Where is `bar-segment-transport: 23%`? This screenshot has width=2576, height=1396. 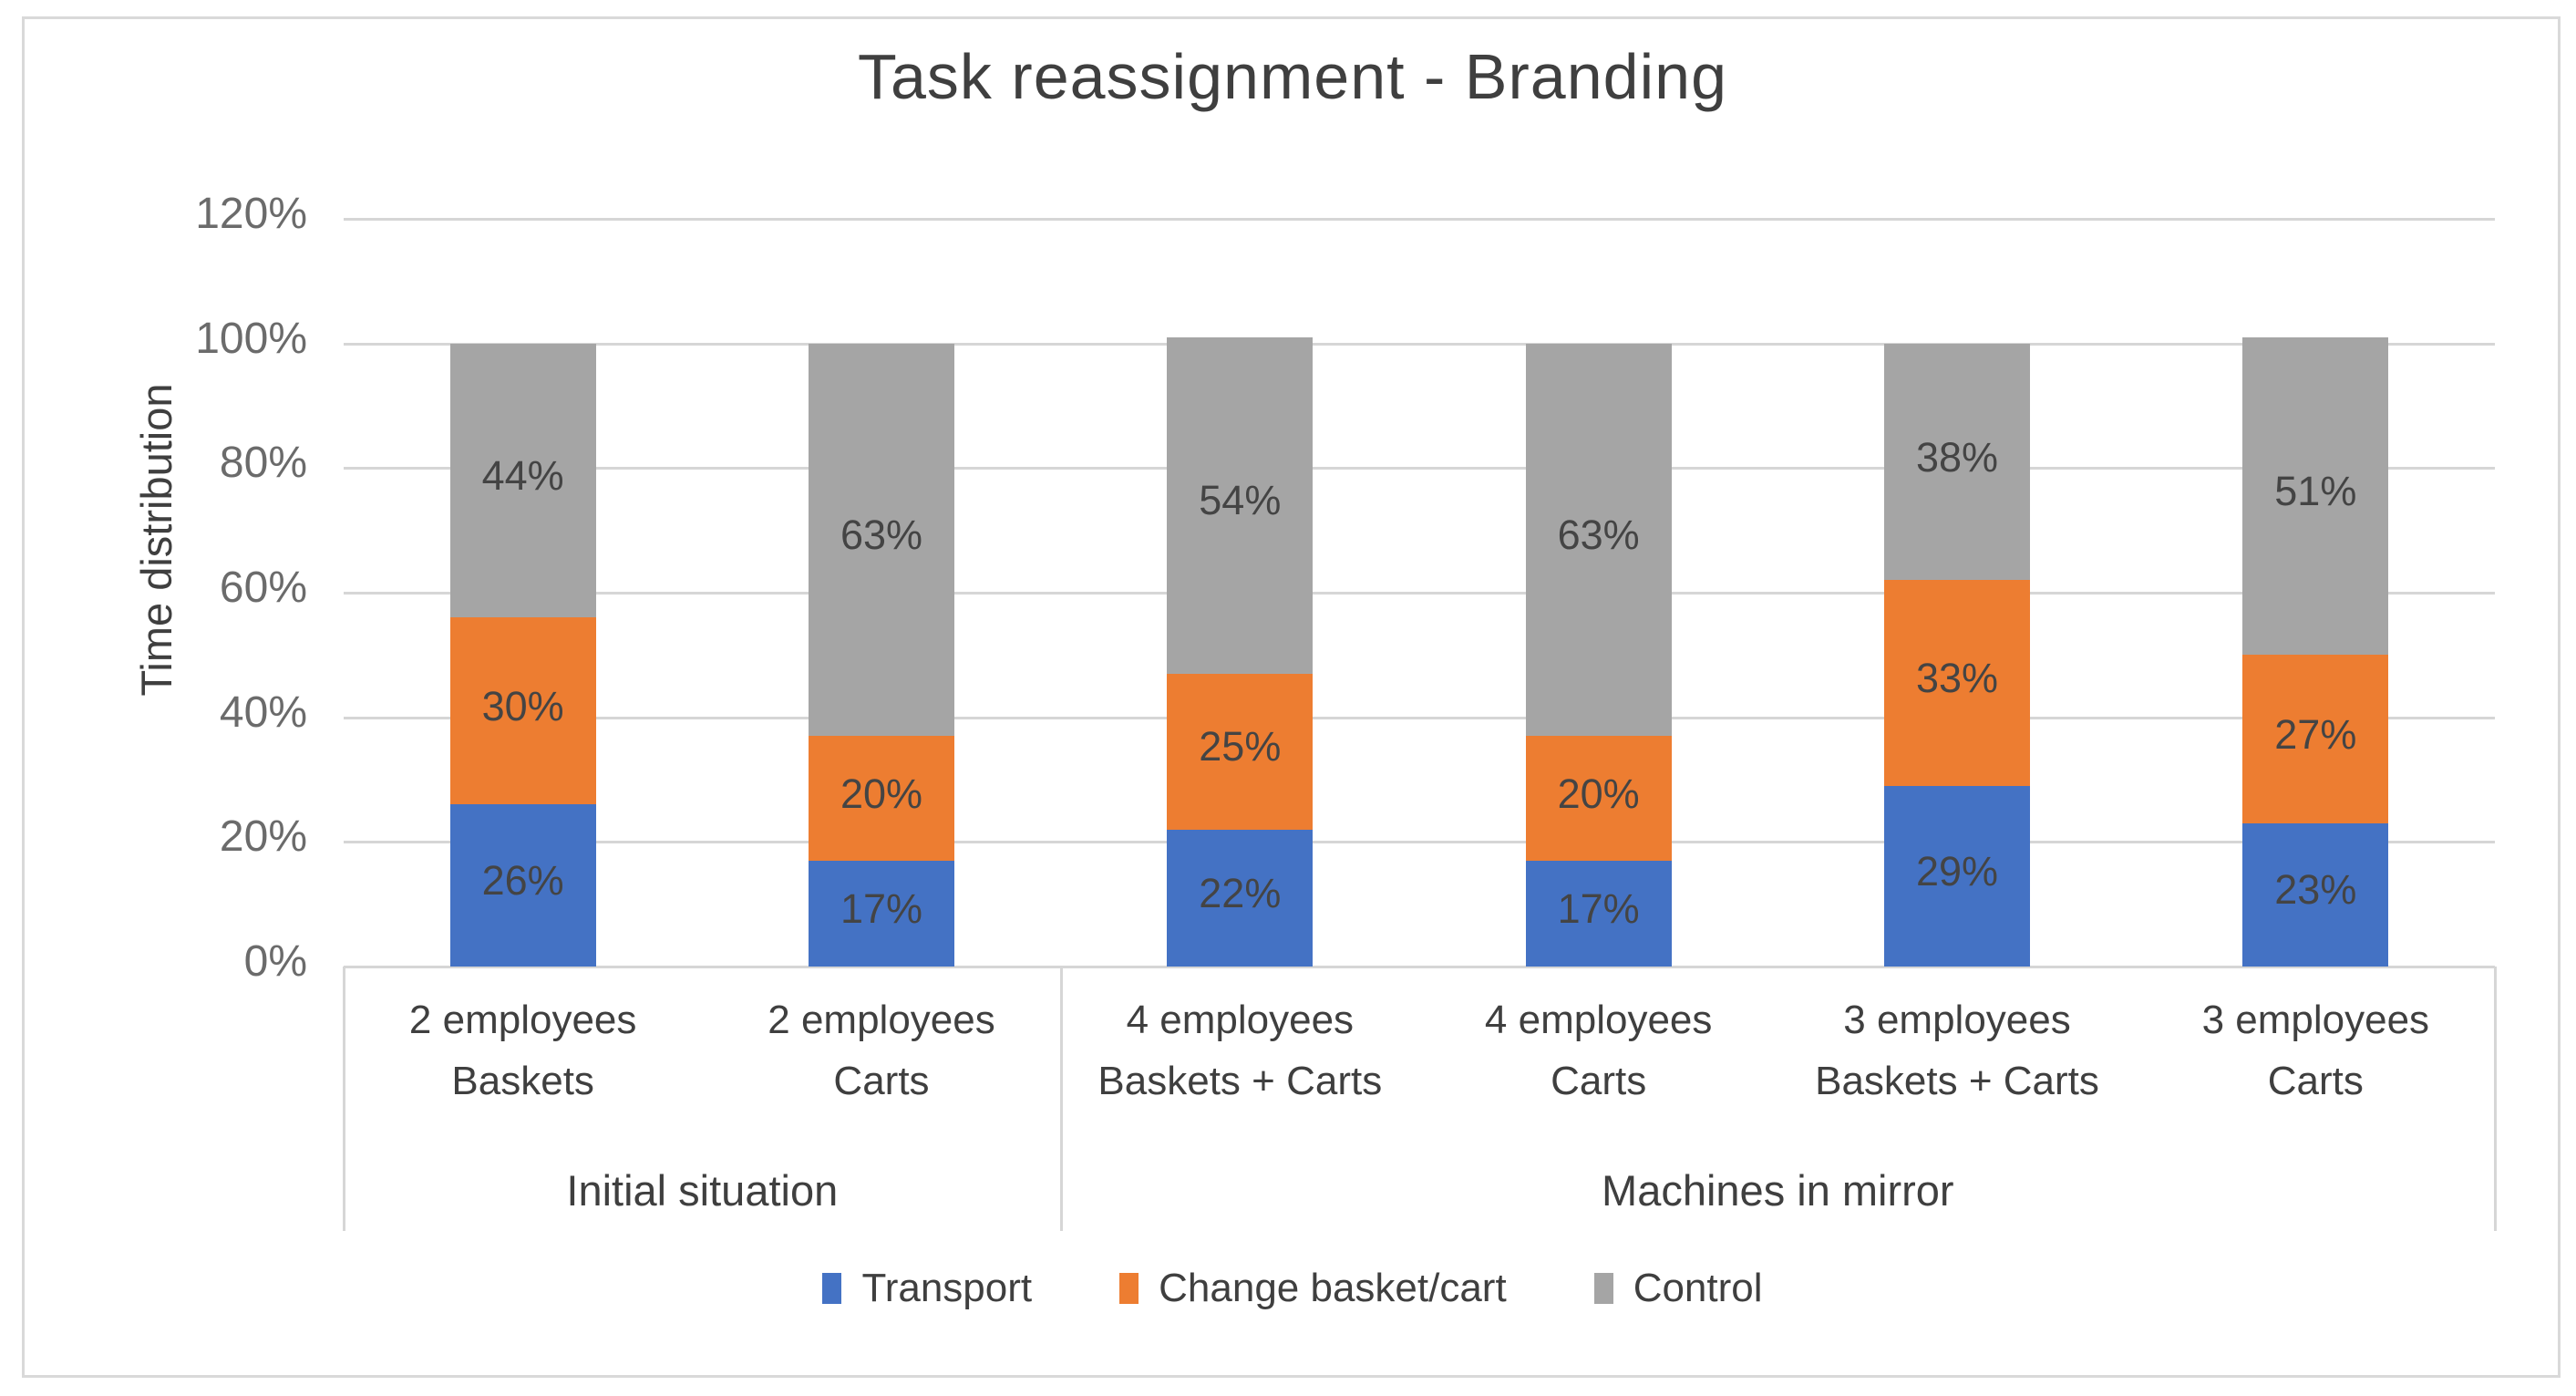
bar-segment-transport: 23% is located at coordinates (2315, 894).